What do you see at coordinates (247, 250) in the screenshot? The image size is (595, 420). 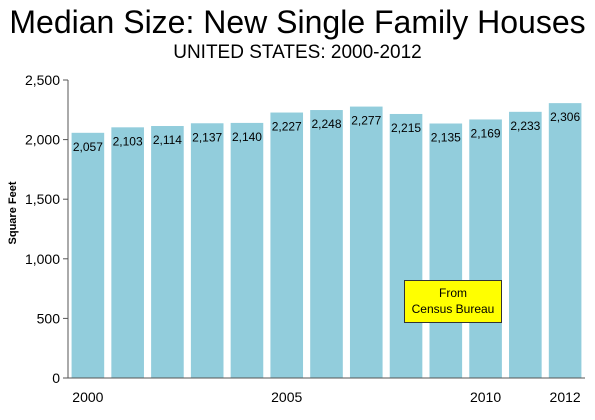 I see `bar-2004` at bounding box center [247, 250].